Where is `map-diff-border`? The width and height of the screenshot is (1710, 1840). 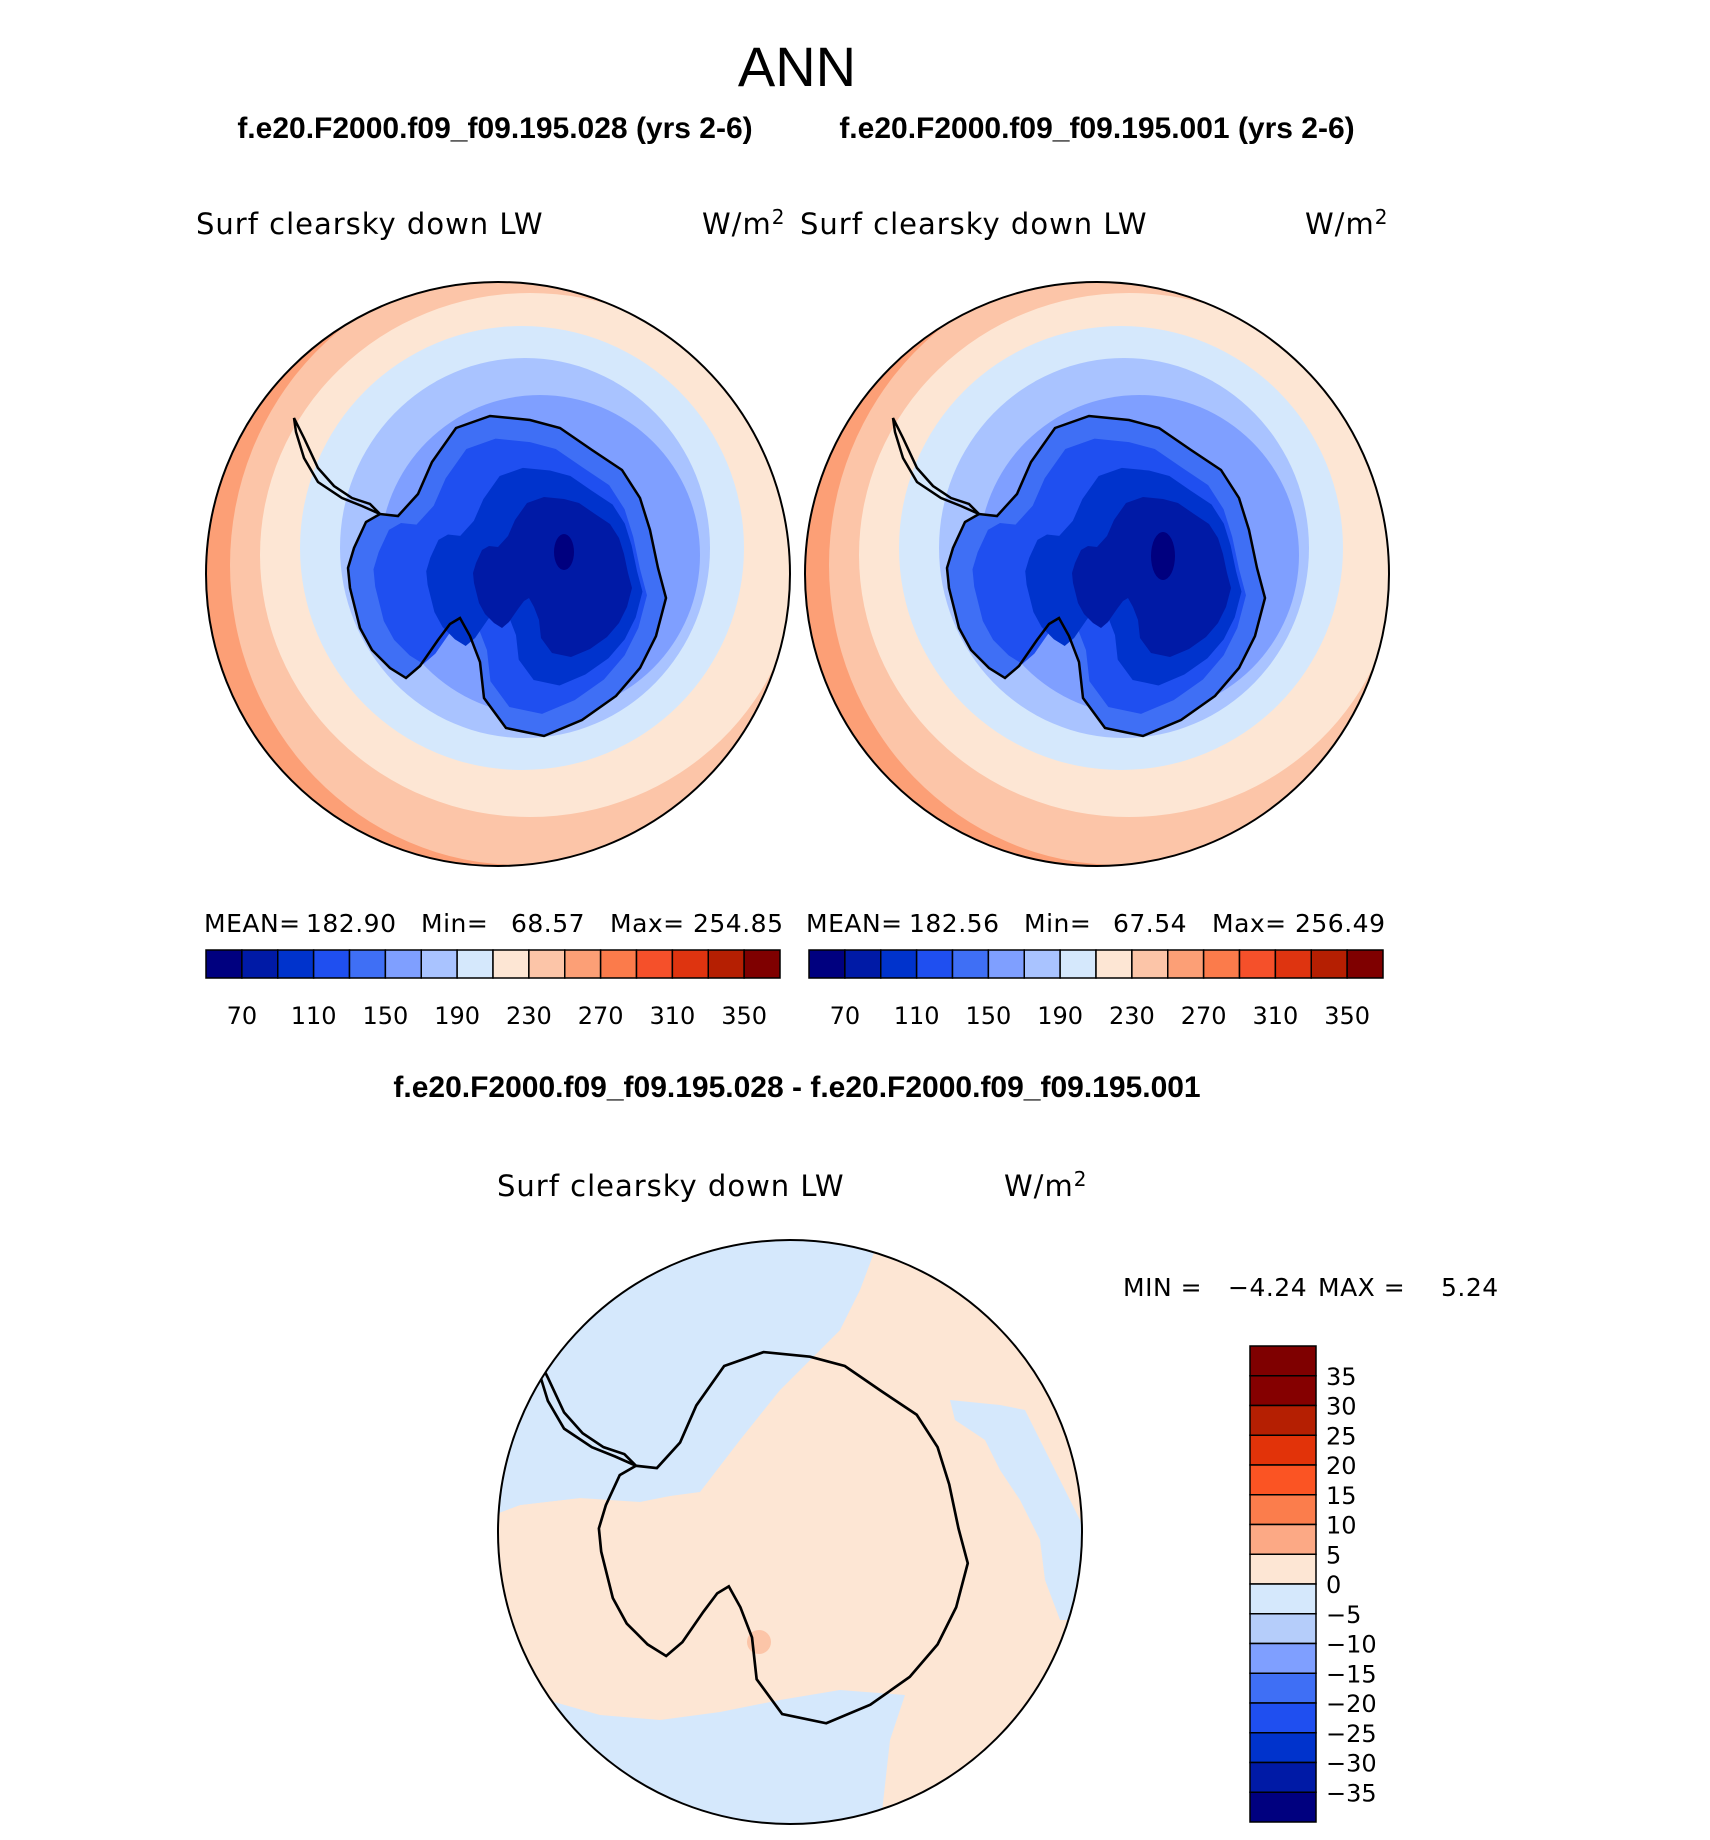
map-diff-border is located at coordinates (790, 1532).